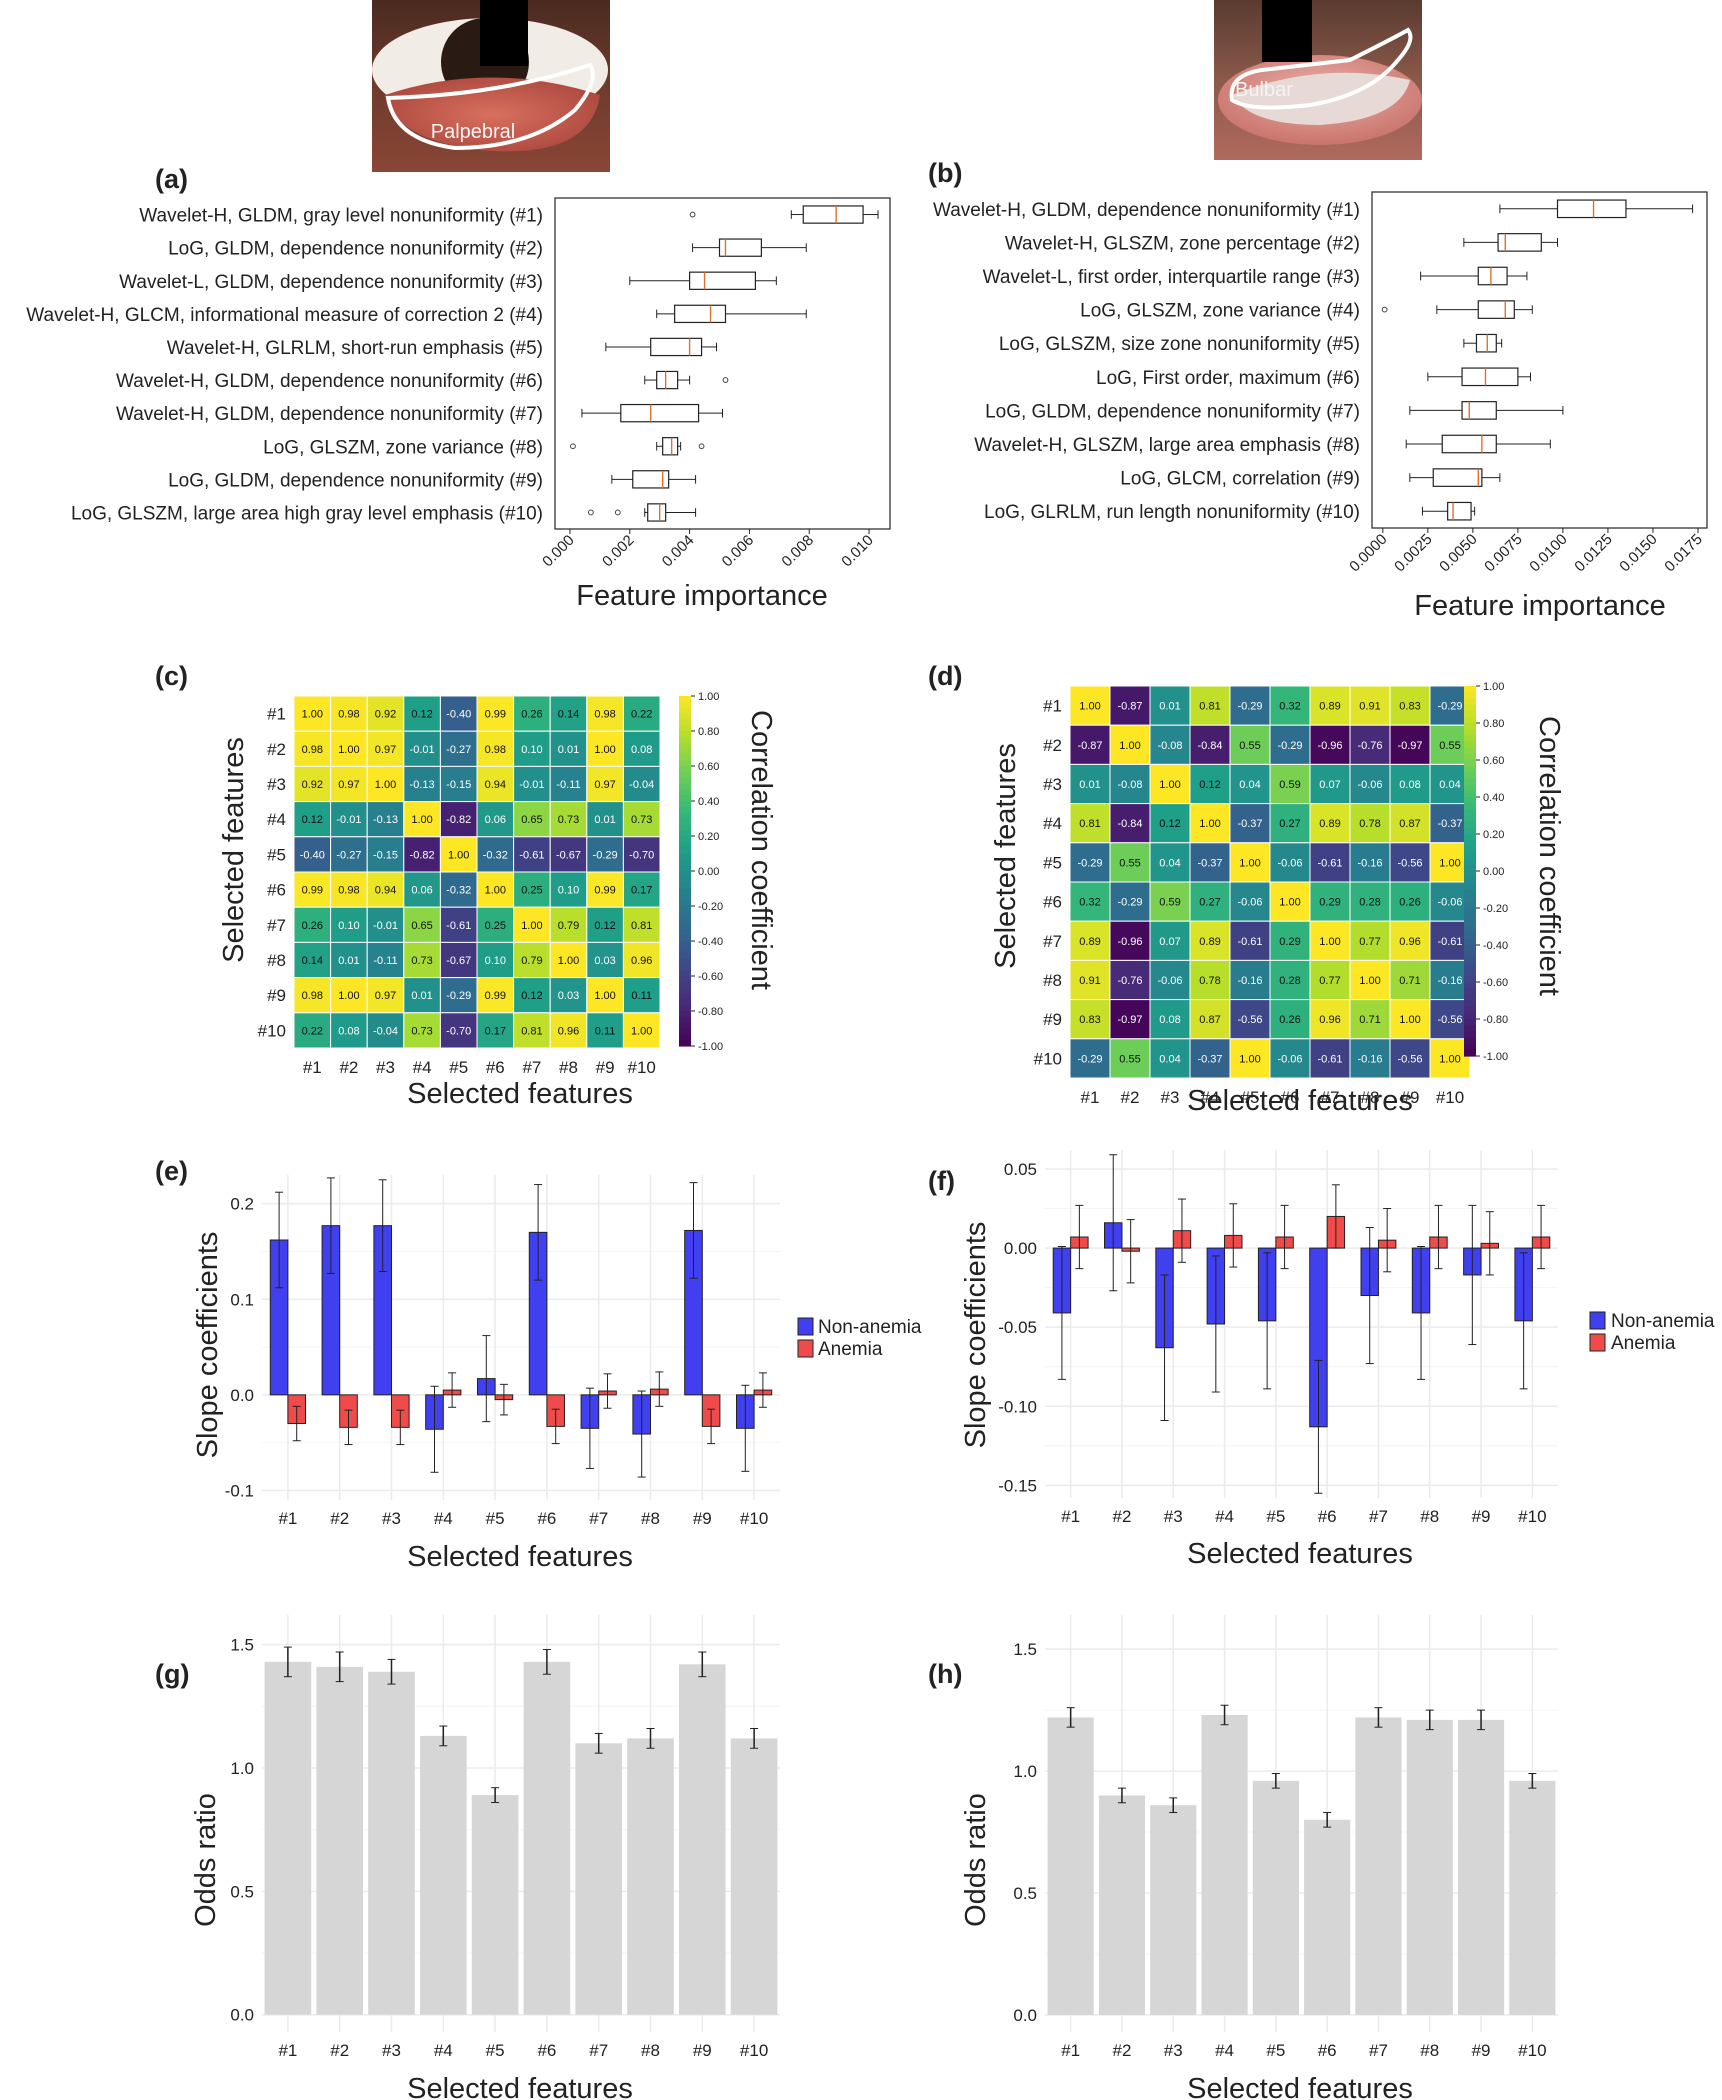 The height and width of the screenshot is (2100, 1722). What do you see at coordinates (276, 925) in the screenshot?
I see `c-row-label: #7` at bounding box center [276, 925].